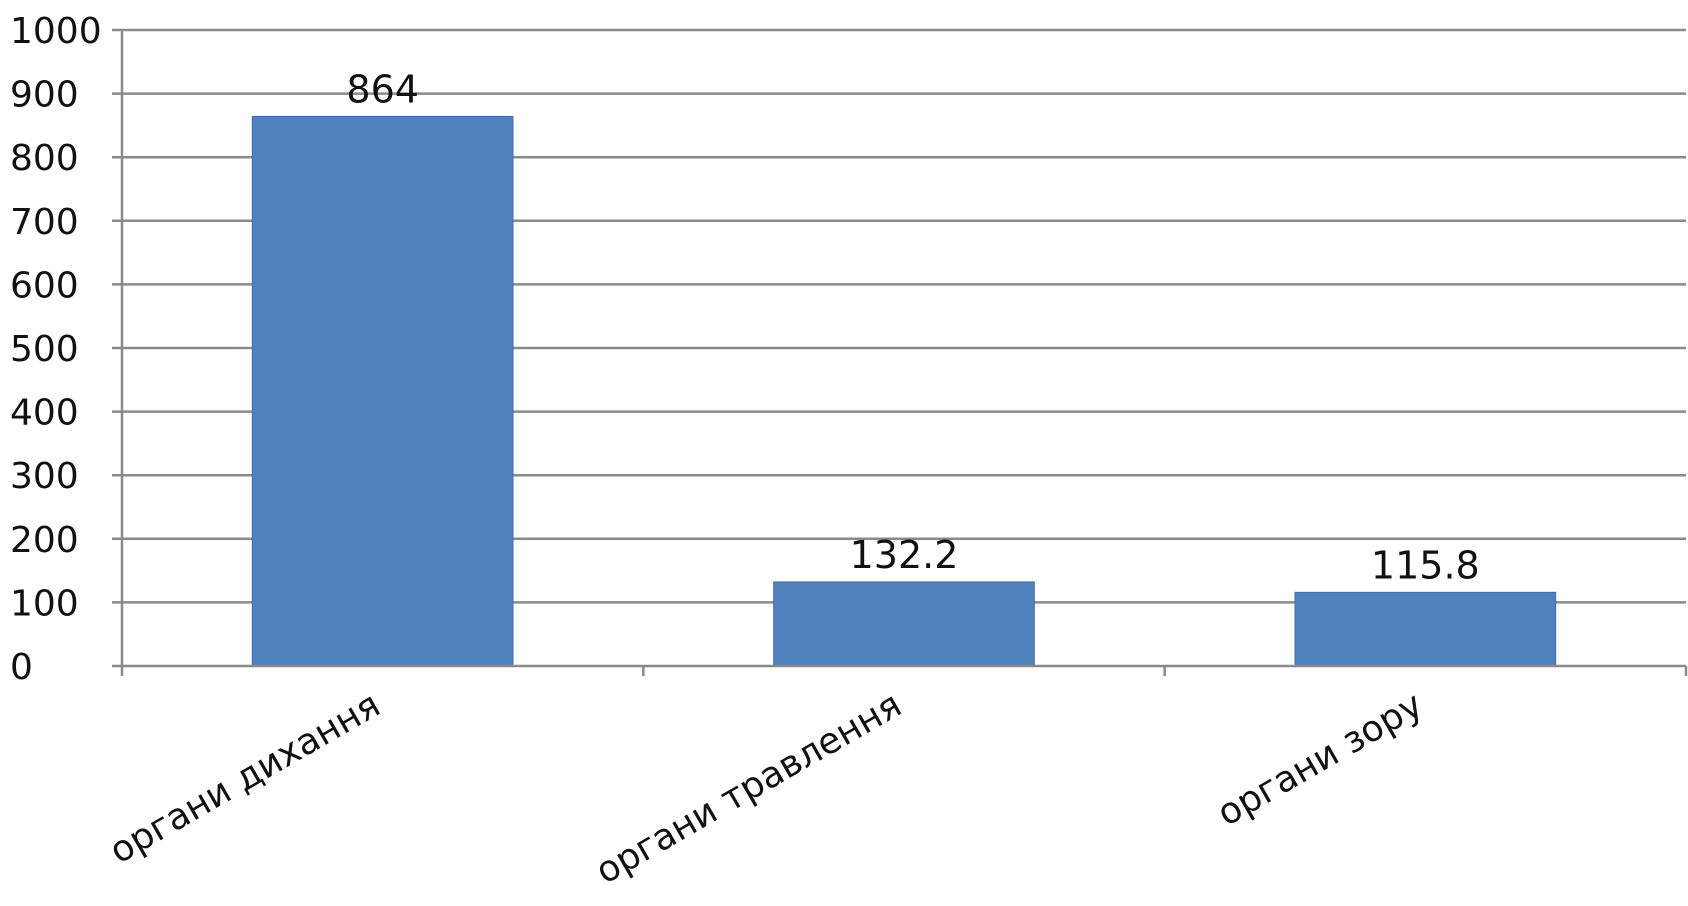 The image size is (1688, 906). What do you see at coordinates (44, 222) in the screenshot?
I see `y-tick-label: 700` at bounding box center [44, 222].